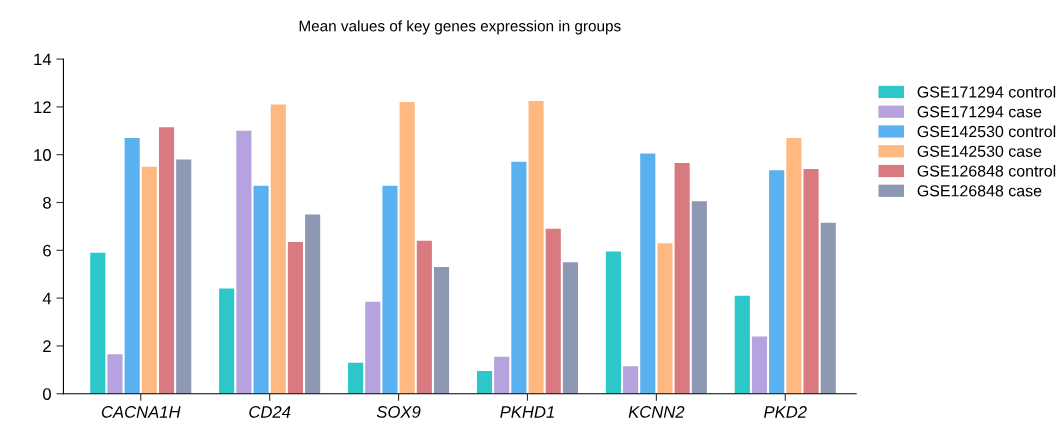 This screenshot has width=1057, height=428. I want to click on legend-label: GSE171294 control, so click(986, 91).